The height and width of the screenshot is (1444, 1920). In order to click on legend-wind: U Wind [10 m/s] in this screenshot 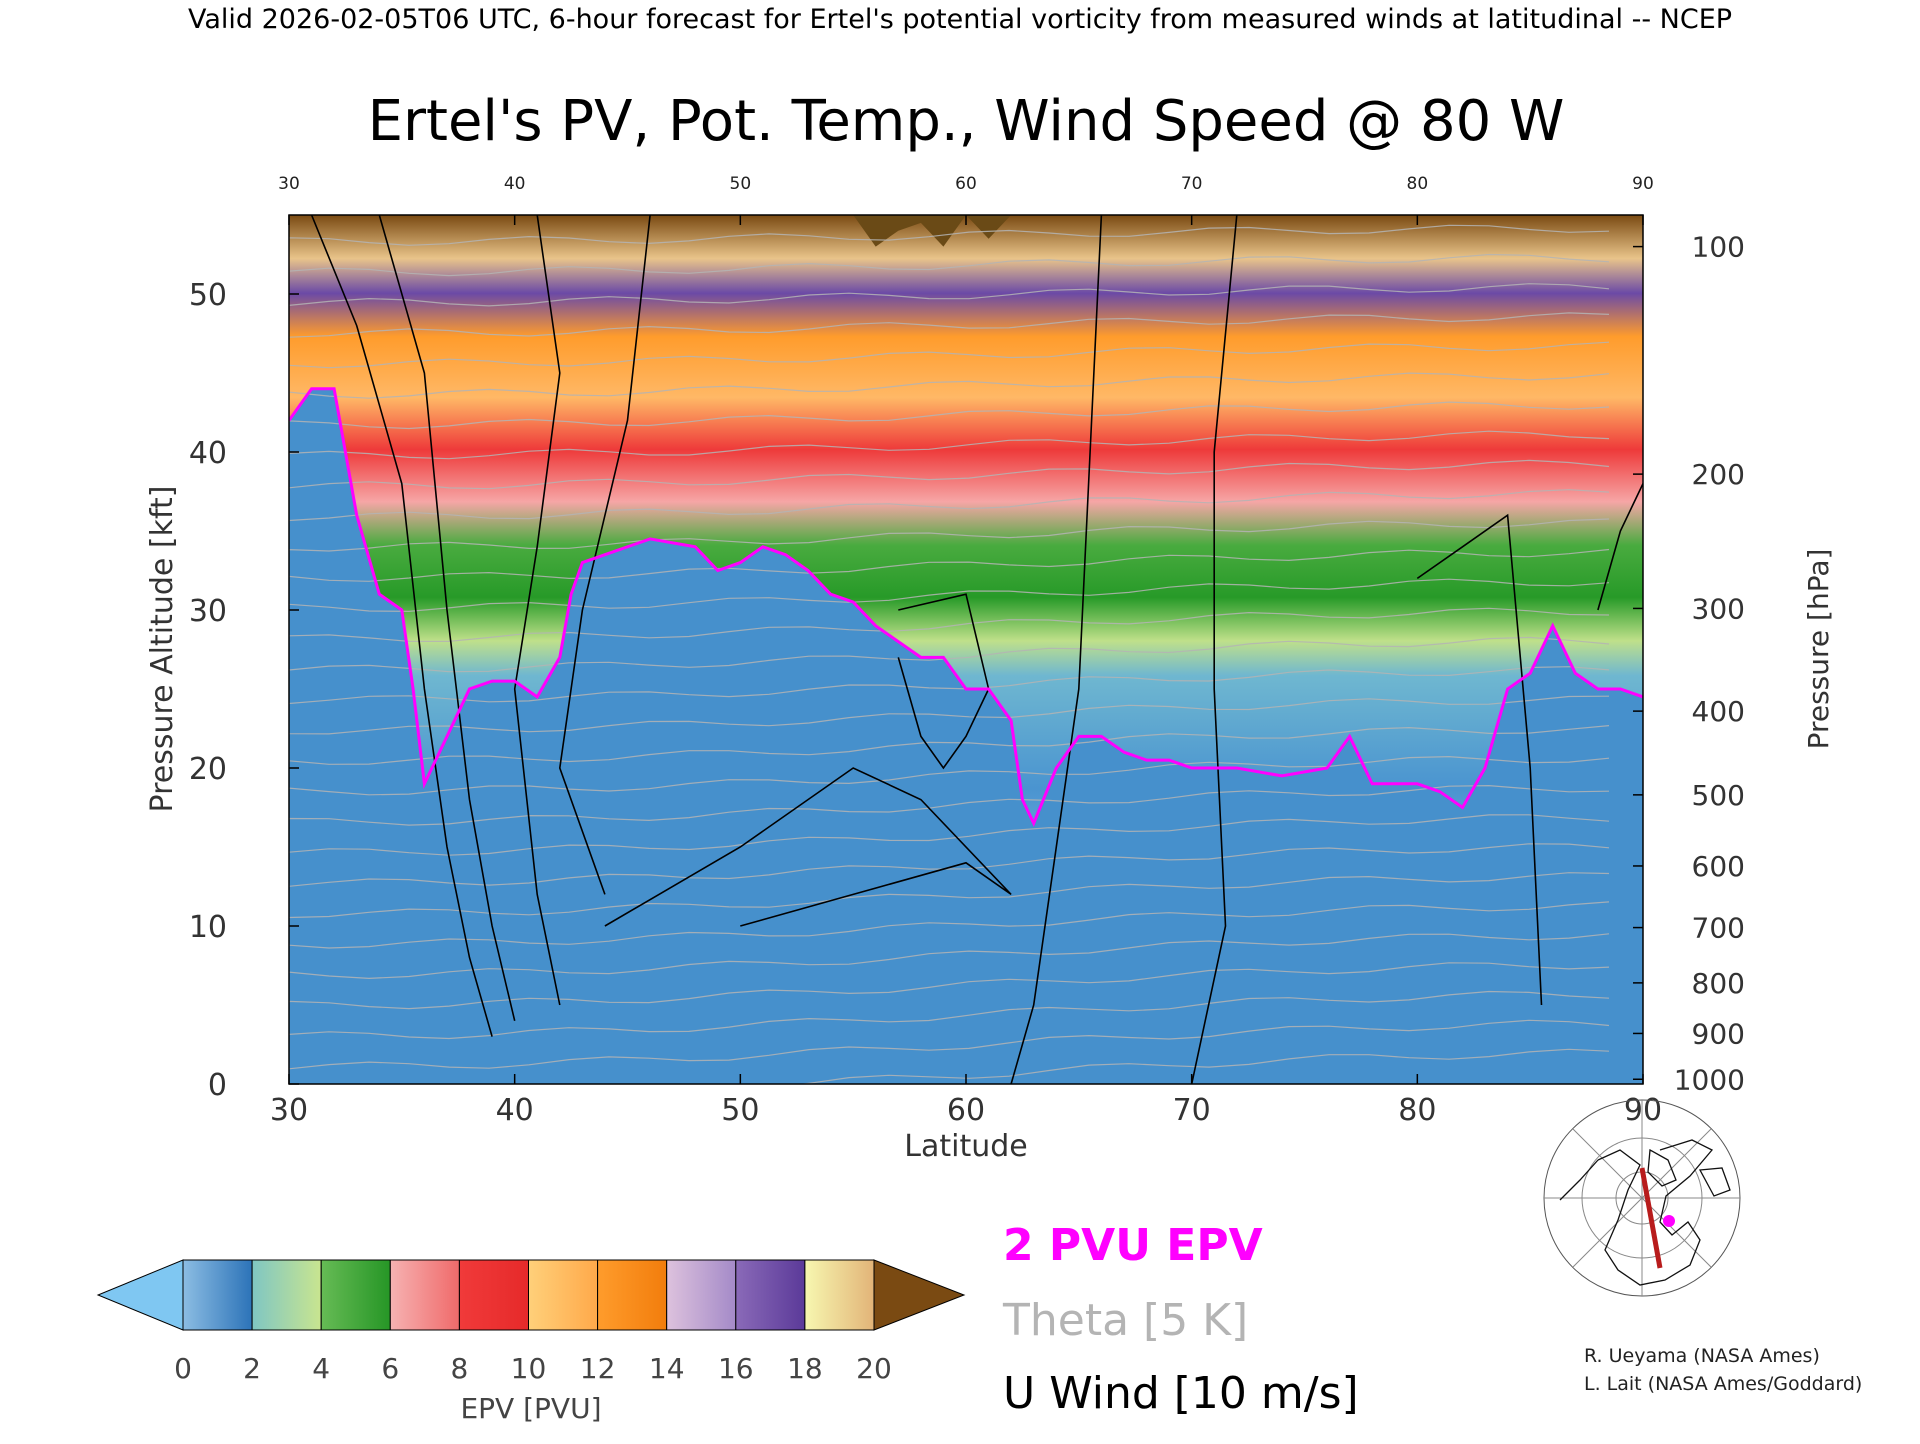, I will do `click(1181, 1393)`.